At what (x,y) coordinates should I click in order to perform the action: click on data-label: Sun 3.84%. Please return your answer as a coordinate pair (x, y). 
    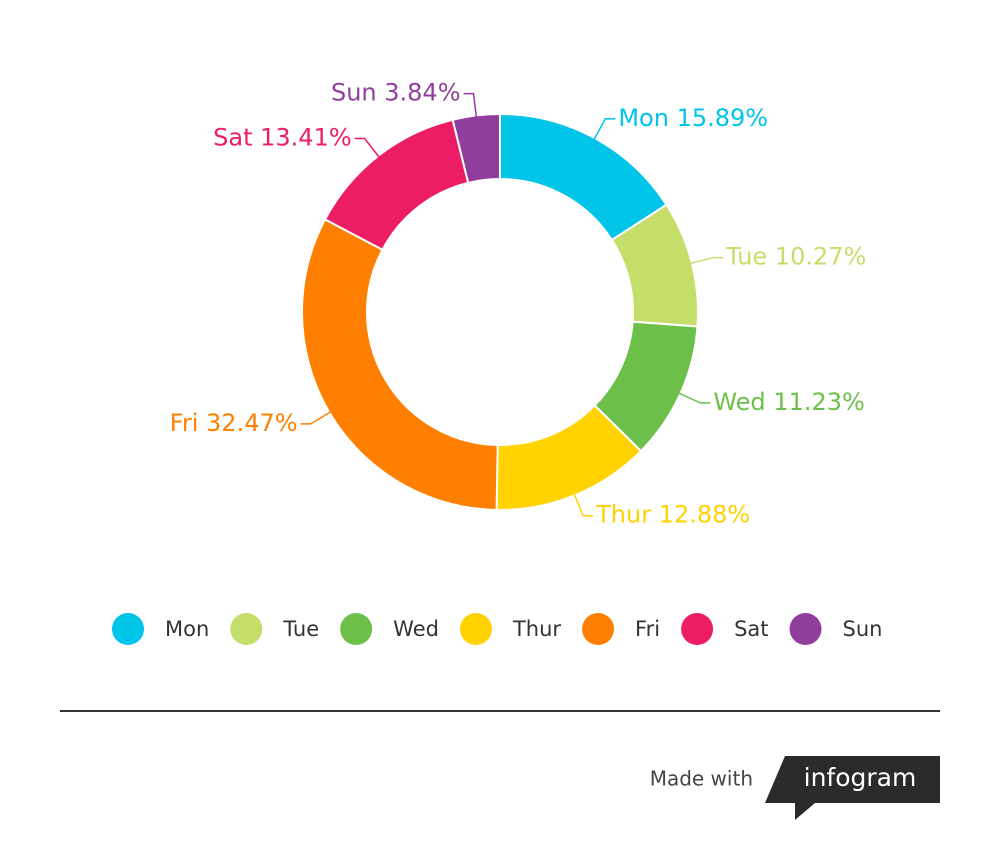
    Looking at the image, I should click on (396, 93).